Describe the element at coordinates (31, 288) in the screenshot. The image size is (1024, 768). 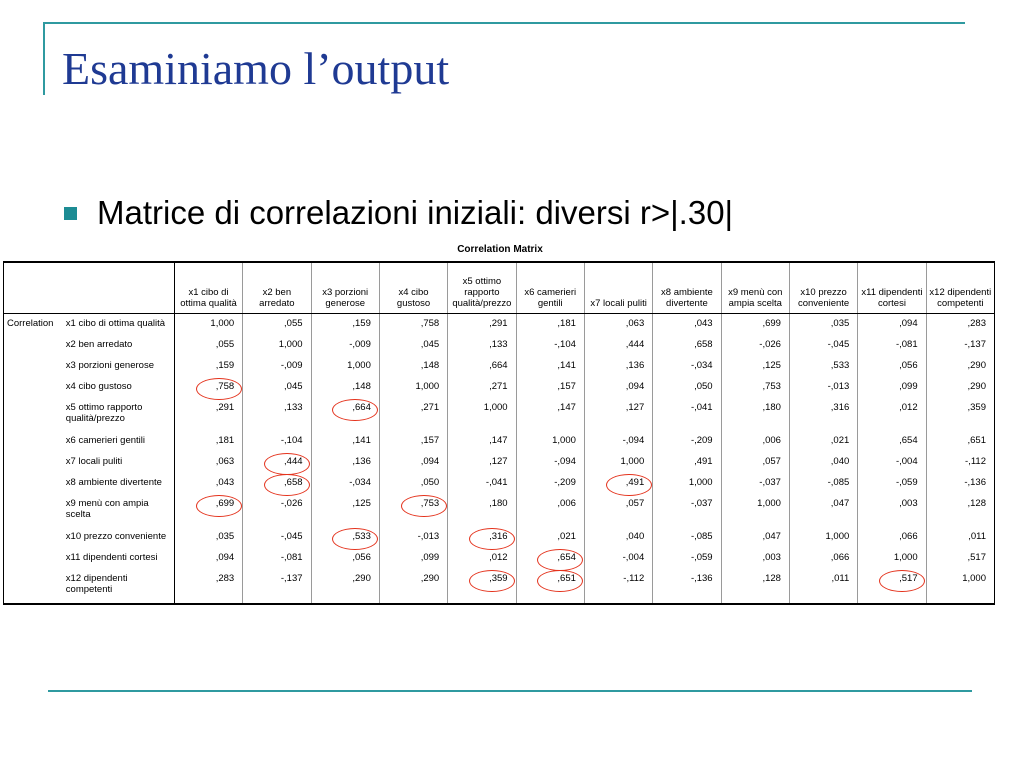
I see `header-blank` at that location.